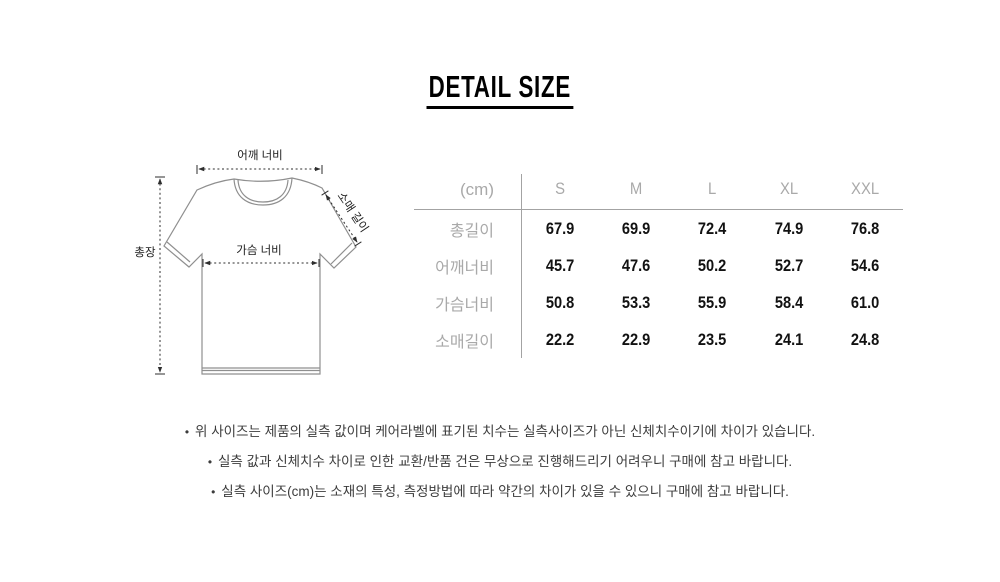 This screenshot has height=582, width=1000. What do you see at coordinates (865, 339) in the screenshot?
I see `size-value-cell: 24.8` at bounding box center [865, 339].